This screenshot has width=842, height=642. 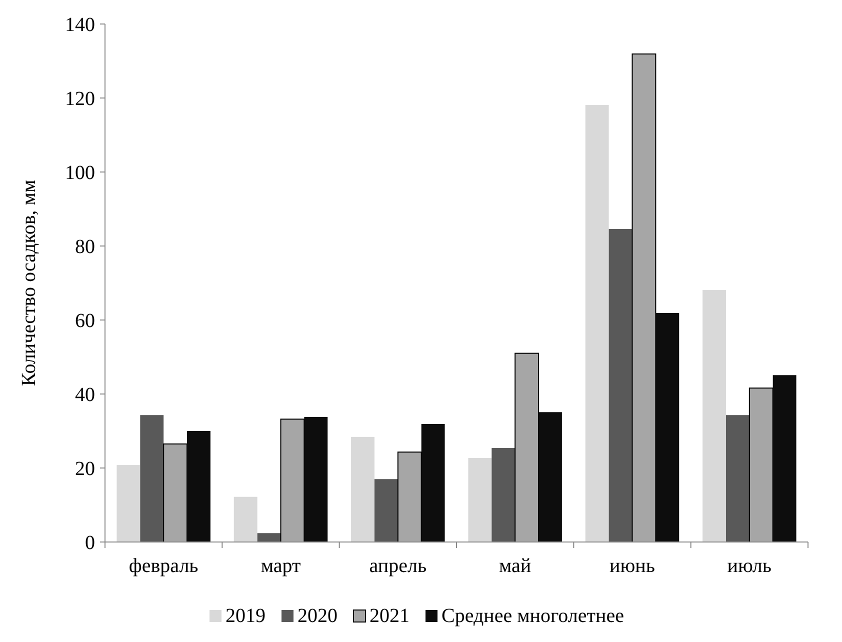 I want to click on y-tick-label: 100, so click(x=80, y=173).